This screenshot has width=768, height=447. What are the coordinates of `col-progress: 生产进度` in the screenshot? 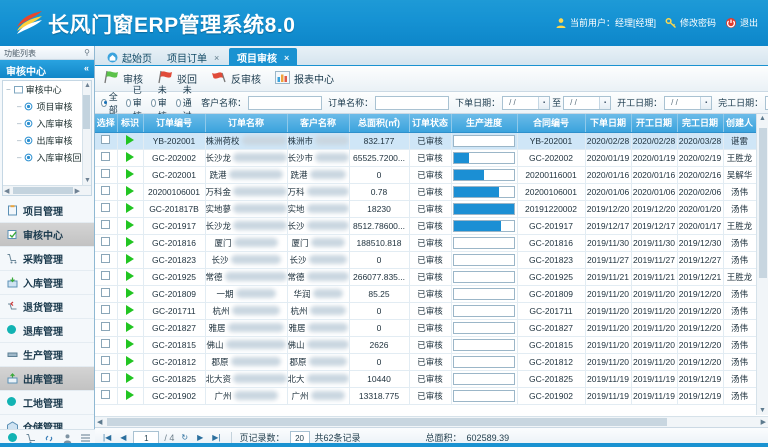 It's located at (484, 123).